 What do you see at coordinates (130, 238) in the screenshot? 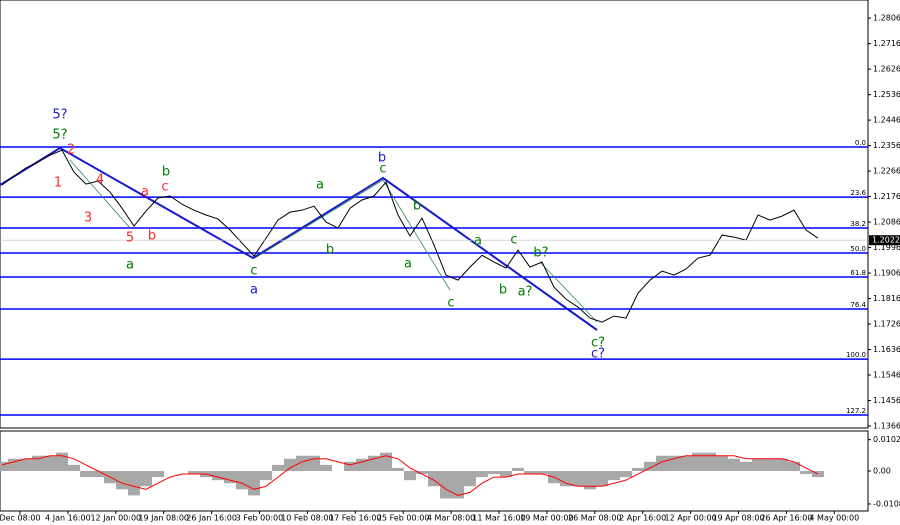
I see `wave-label: 5` at bounding box center [130, 238].